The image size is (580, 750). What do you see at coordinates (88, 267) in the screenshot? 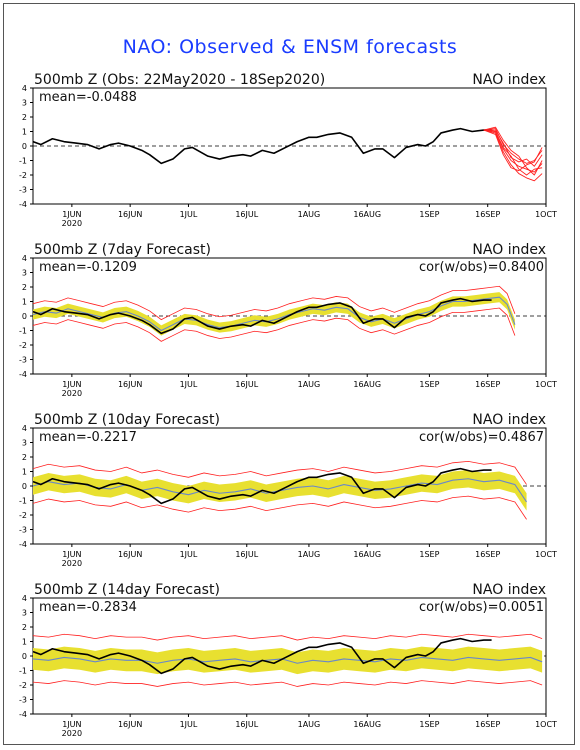
I see `mean-label: mean=-0.1209` at bounding box center [88, 267].